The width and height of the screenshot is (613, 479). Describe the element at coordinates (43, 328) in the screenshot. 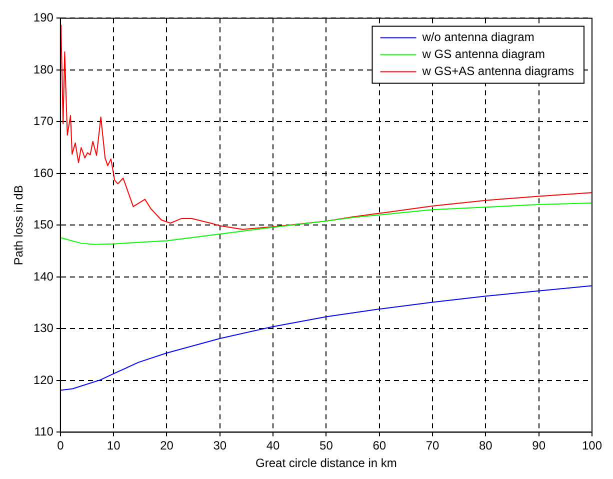

I see `y-tick-label: 130` at that location.